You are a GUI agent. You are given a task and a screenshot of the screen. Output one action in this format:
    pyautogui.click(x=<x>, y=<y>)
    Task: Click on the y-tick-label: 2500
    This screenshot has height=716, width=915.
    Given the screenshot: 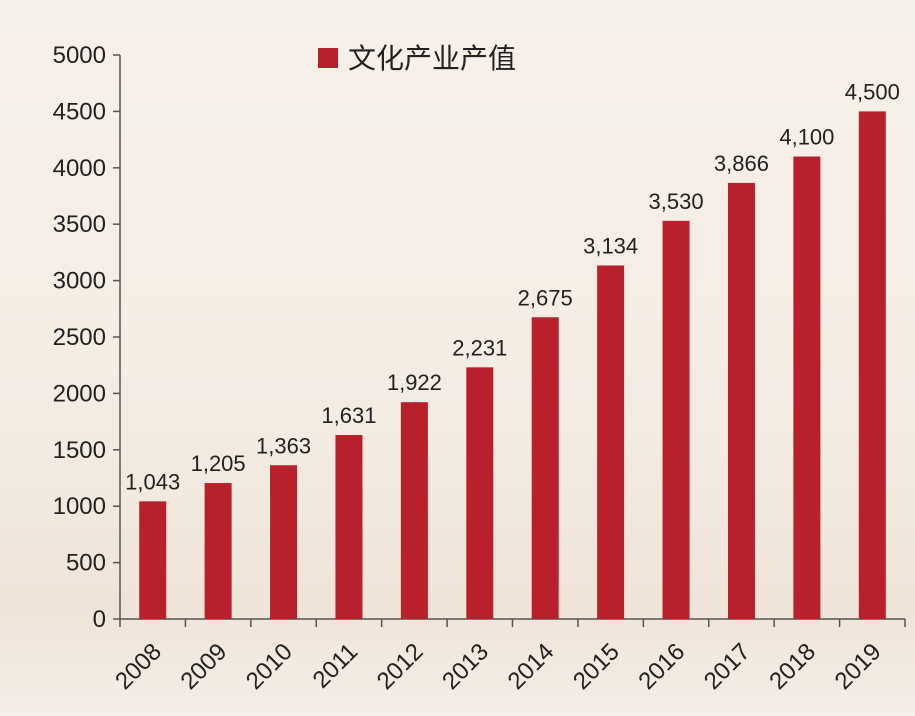 What is the action you would take?
    pyautogui.click(x=79, y=337)
    